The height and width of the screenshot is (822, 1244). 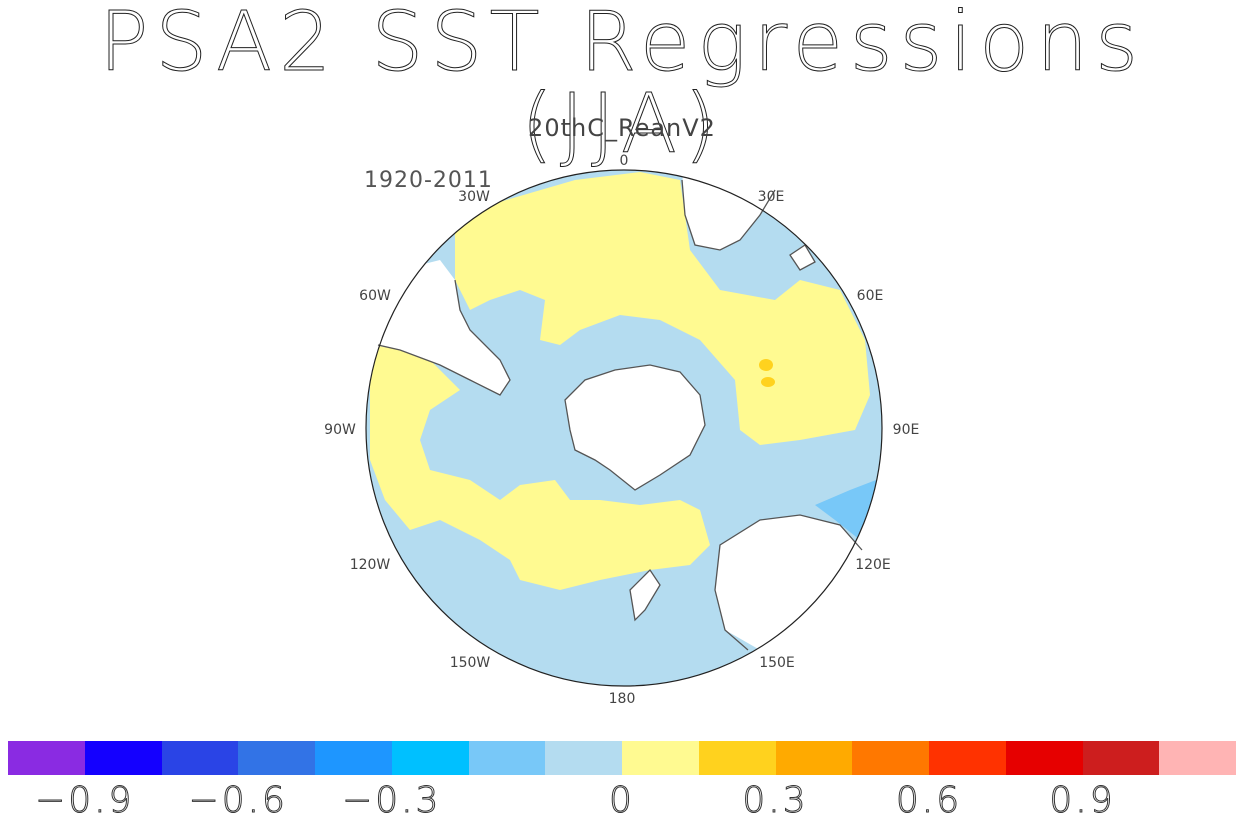 I want to click on australia-land, so click(x=792, y=582).